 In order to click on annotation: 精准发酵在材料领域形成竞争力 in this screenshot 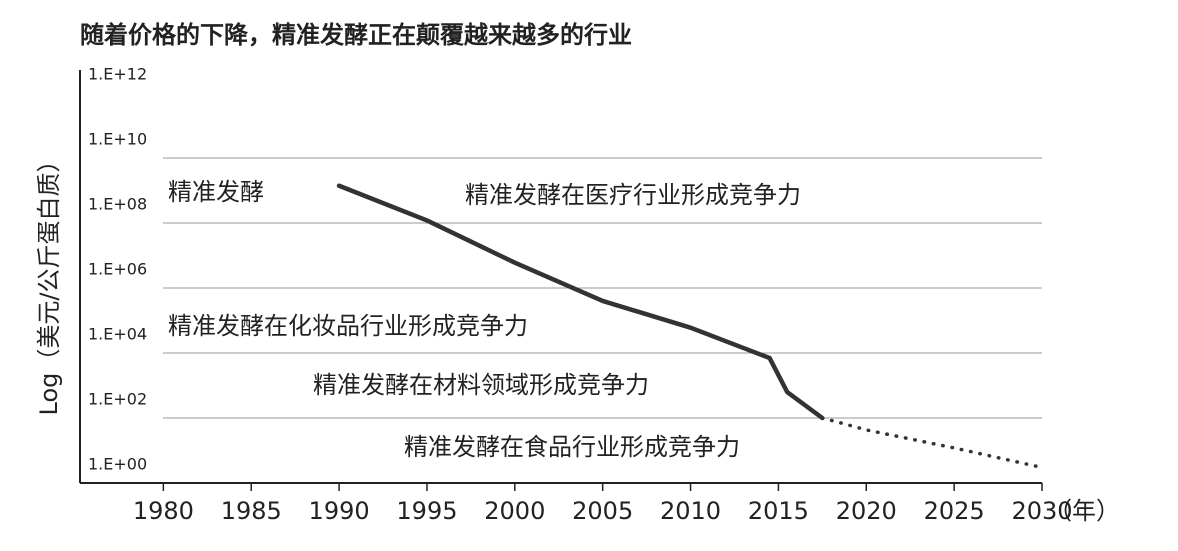, I will do `click(481, 385)`.